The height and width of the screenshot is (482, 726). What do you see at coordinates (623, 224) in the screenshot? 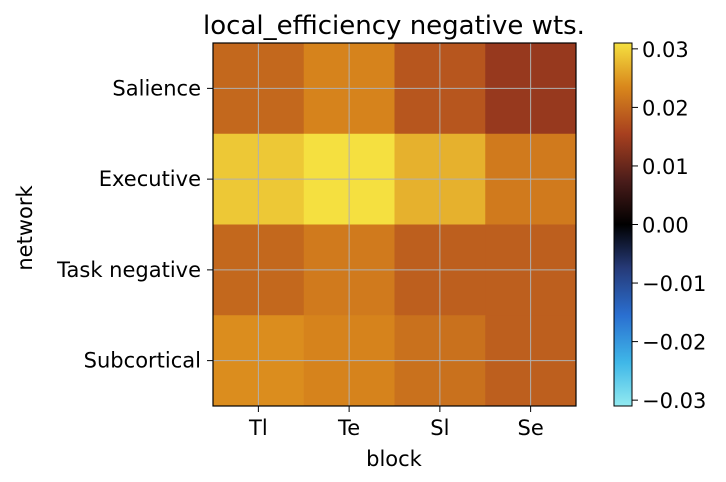
I see `colorbar-gradient` at bounding box center [623, 224].